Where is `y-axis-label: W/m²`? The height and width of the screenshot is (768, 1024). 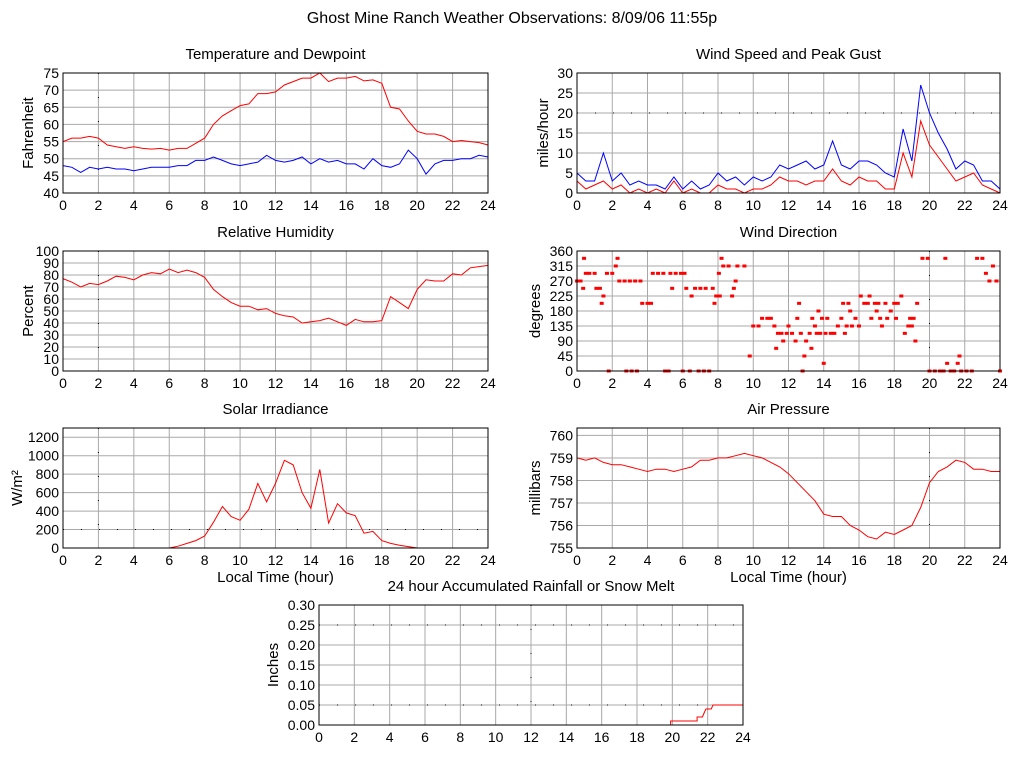 y-axis-label: W/m² is located at coordinates (17, 488).